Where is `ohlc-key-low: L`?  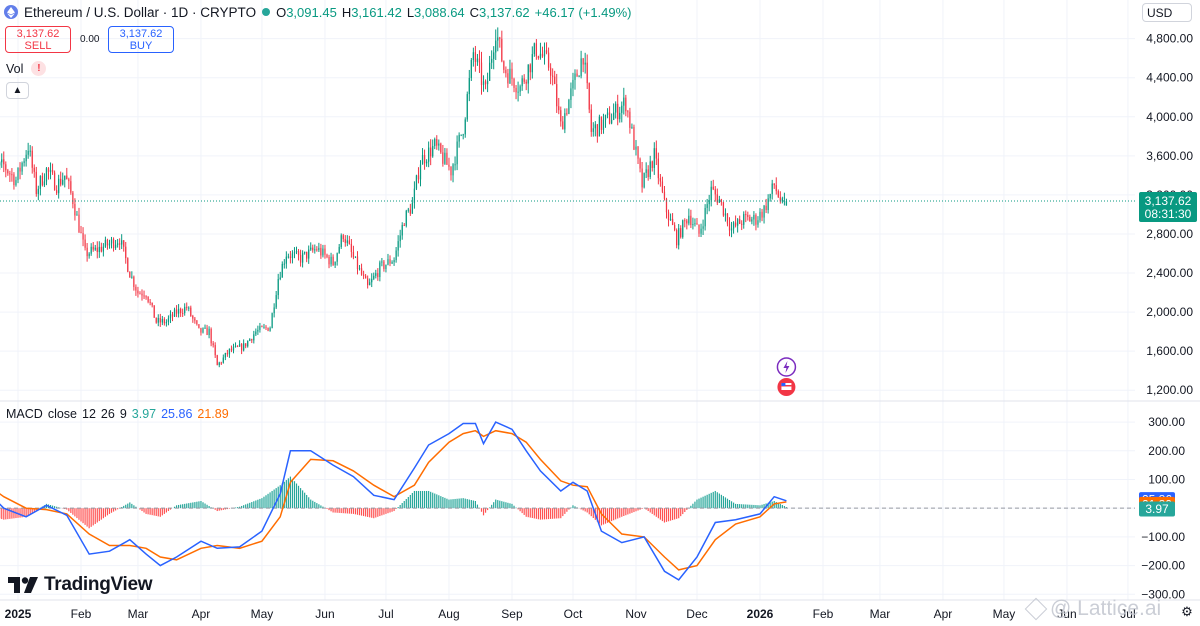
ohlc-key-low: L is located at coordinates (410, 12).